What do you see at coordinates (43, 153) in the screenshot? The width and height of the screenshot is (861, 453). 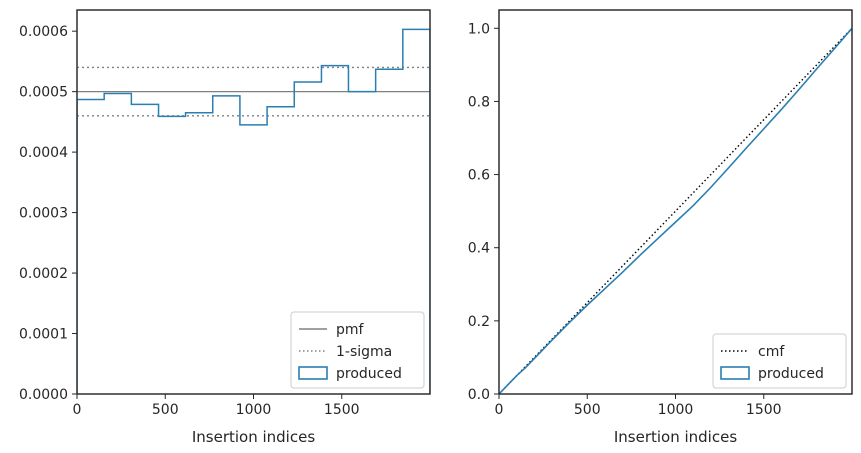 I see `left-y-tick-label: 0.0004` at bounding box center [43, 153].